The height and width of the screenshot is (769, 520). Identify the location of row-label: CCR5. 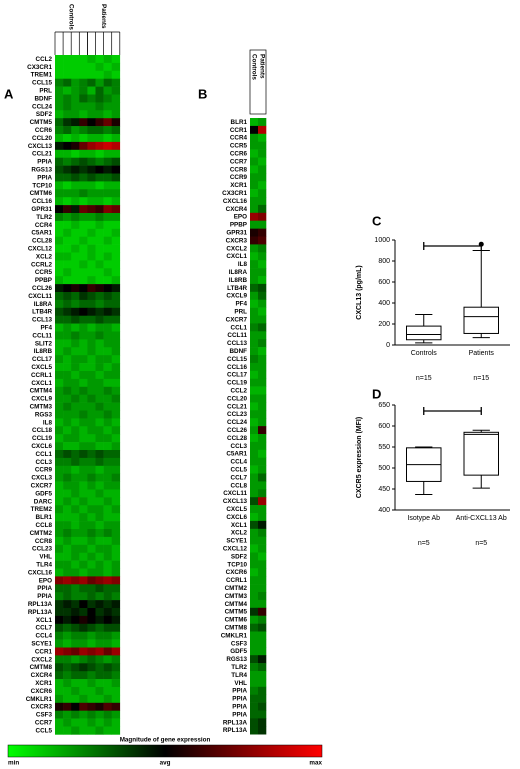
(44, 272).